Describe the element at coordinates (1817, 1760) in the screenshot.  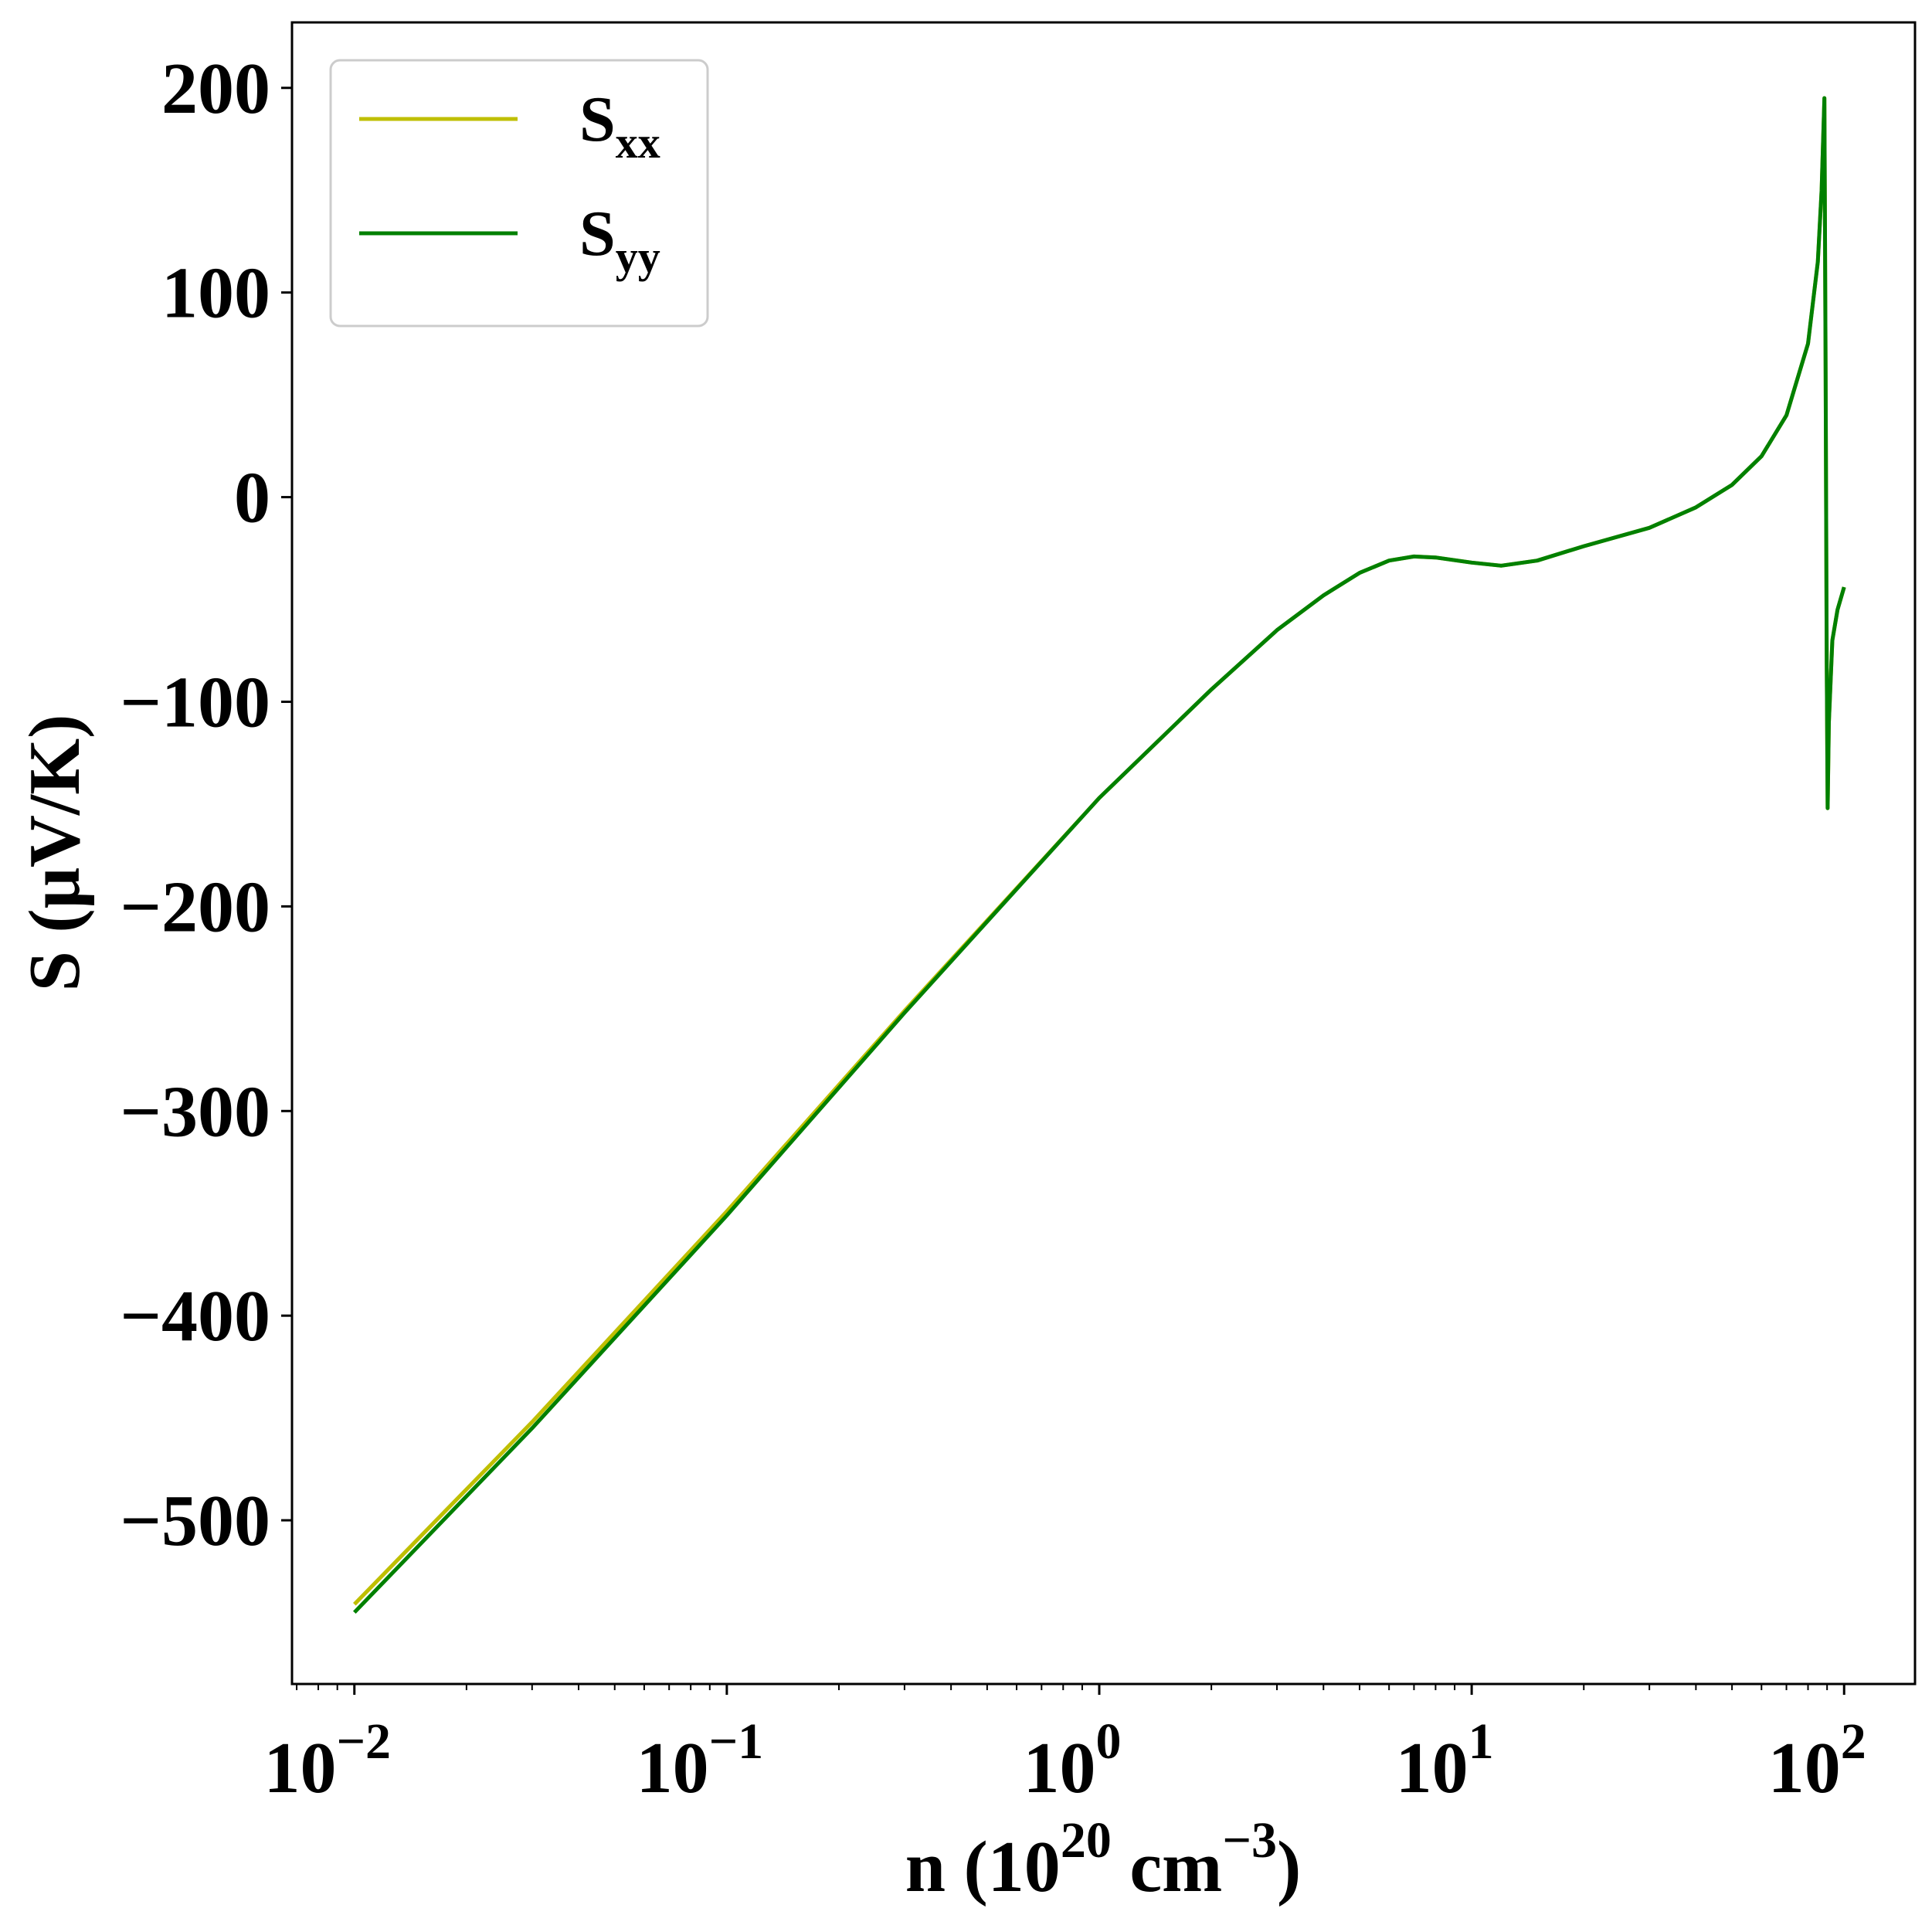
I see `x-tick-label: 10²` at that location.